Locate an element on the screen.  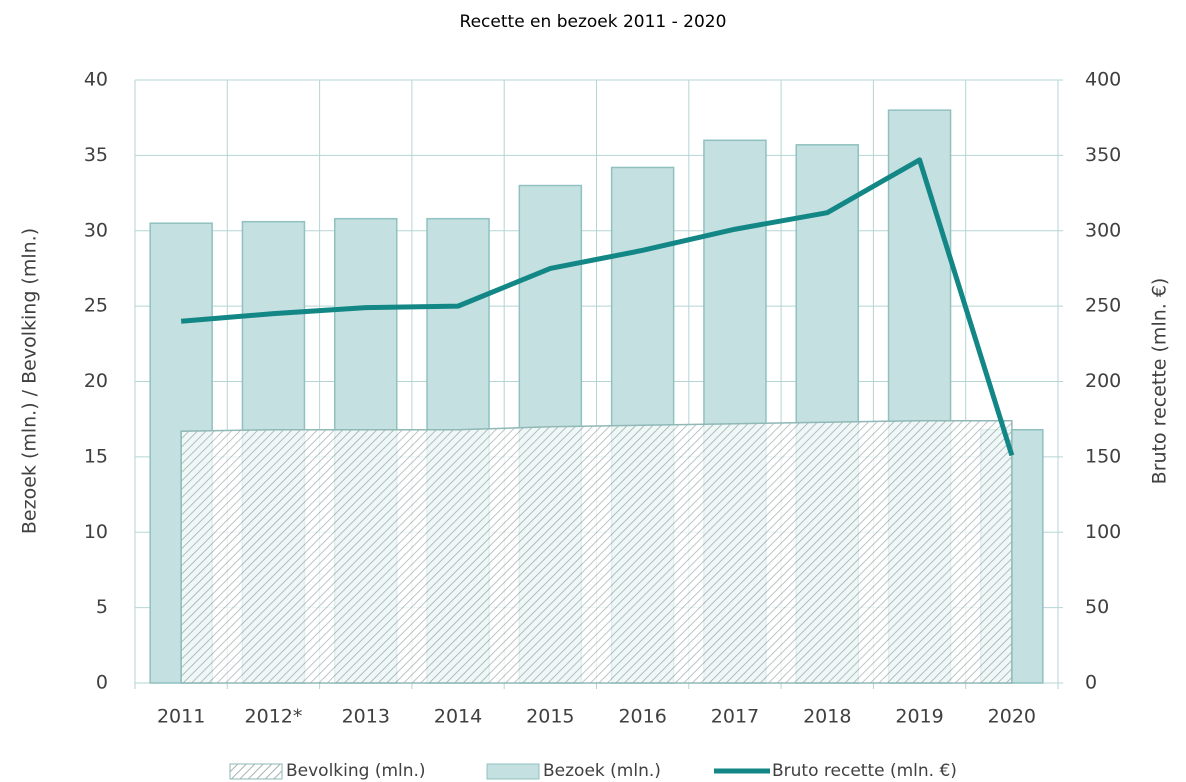
y2-tick-label: 0 is located at coordinates (1091, 683).